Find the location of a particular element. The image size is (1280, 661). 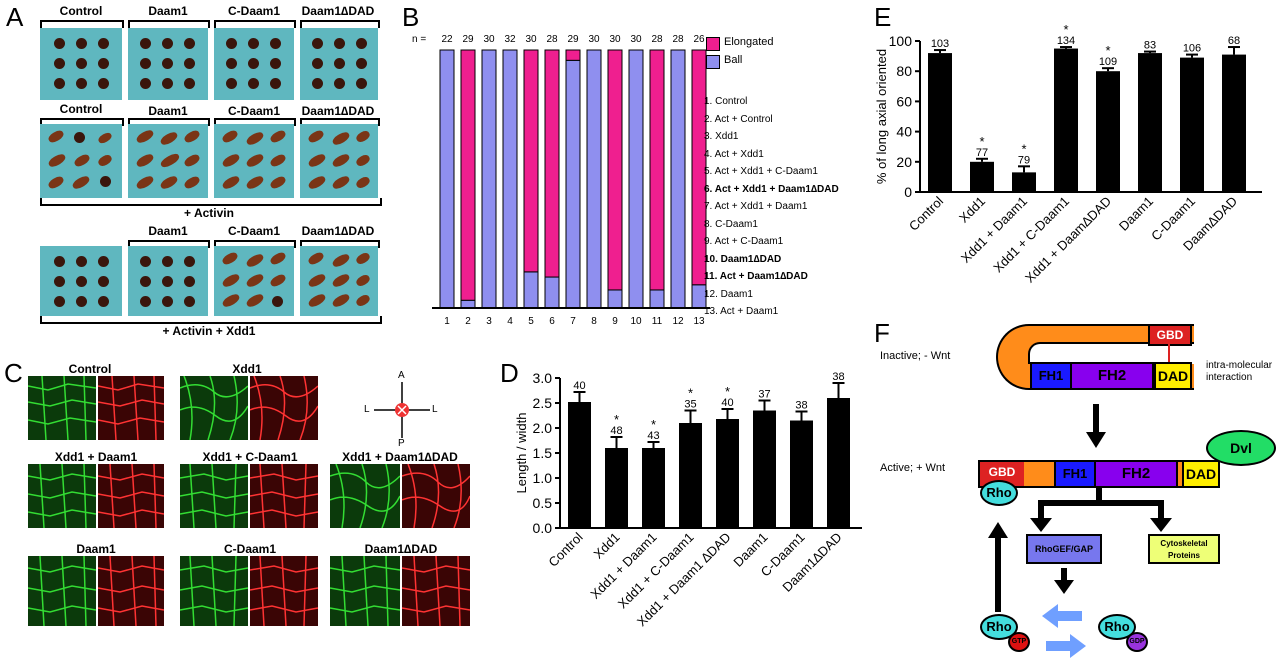

a-photo-r1-daam1-dad is located at coordinates (339, 64).